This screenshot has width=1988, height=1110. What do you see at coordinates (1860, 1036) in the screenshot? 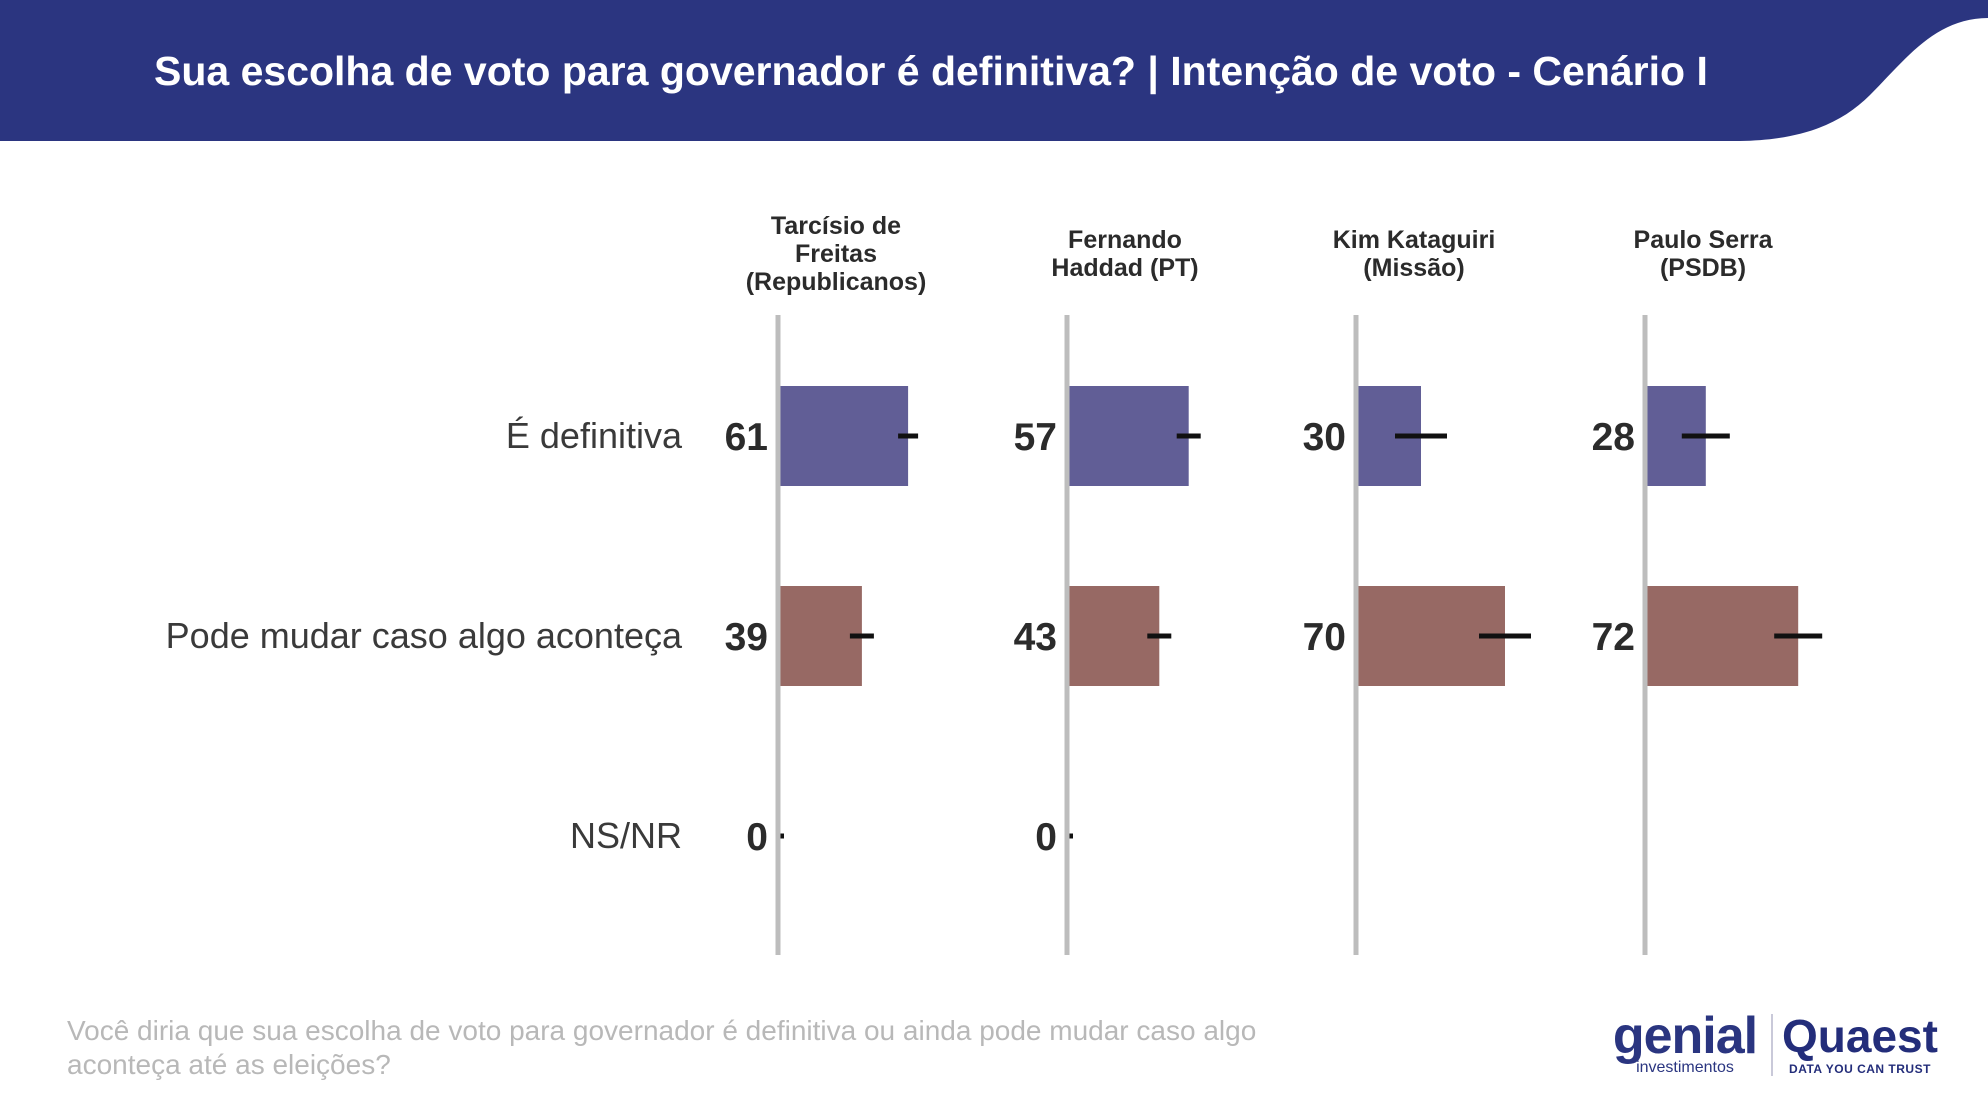
I see `quaest-logo-text: Quaest` at bounding box center [1860, 1036].